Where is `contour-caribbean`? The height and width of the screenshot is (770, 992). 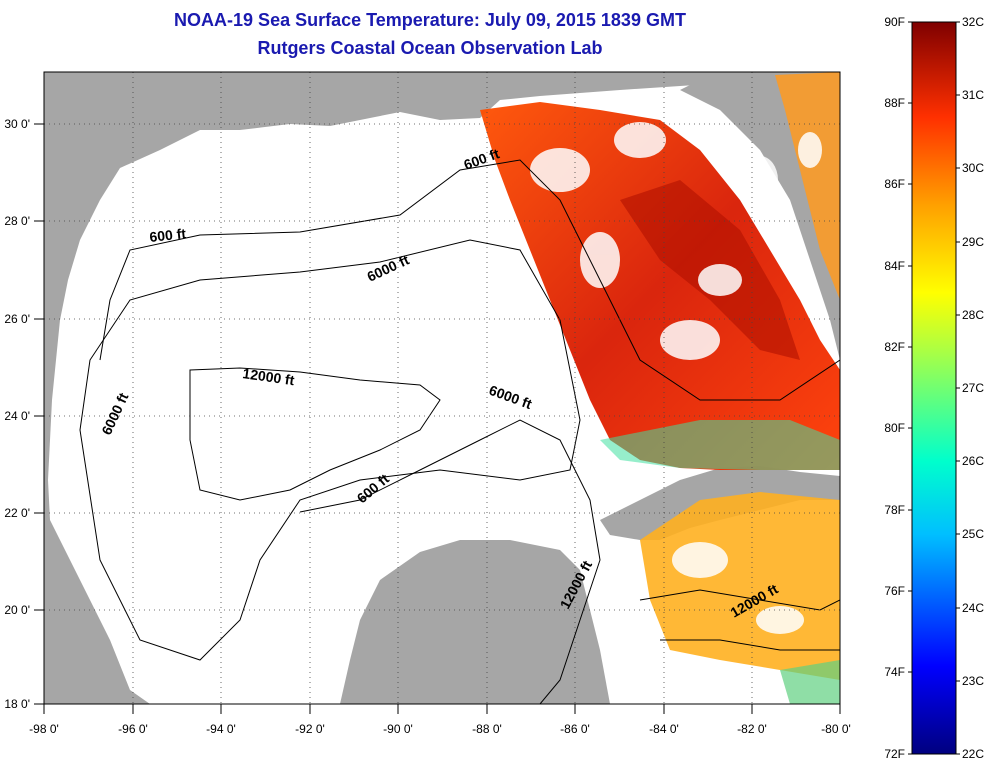 contour-caribbean is located at coordinates (739, 600).